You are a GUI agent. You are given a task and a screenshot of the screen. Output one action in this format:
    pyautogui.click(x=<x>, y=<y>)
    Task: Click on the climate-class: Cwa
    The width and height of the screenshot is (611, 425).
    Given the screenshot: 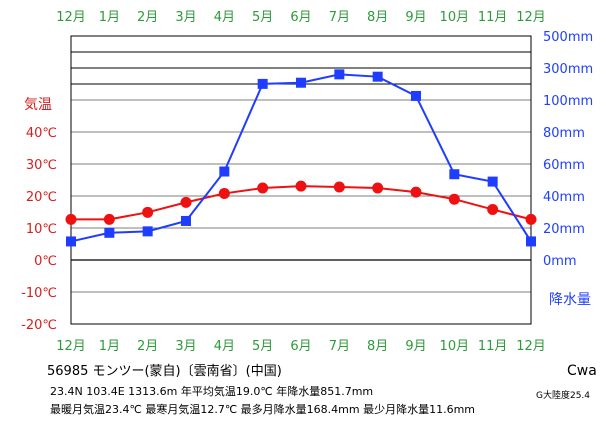 What is the action you would take?
    pyautogui.click(x=582, y=371)
    